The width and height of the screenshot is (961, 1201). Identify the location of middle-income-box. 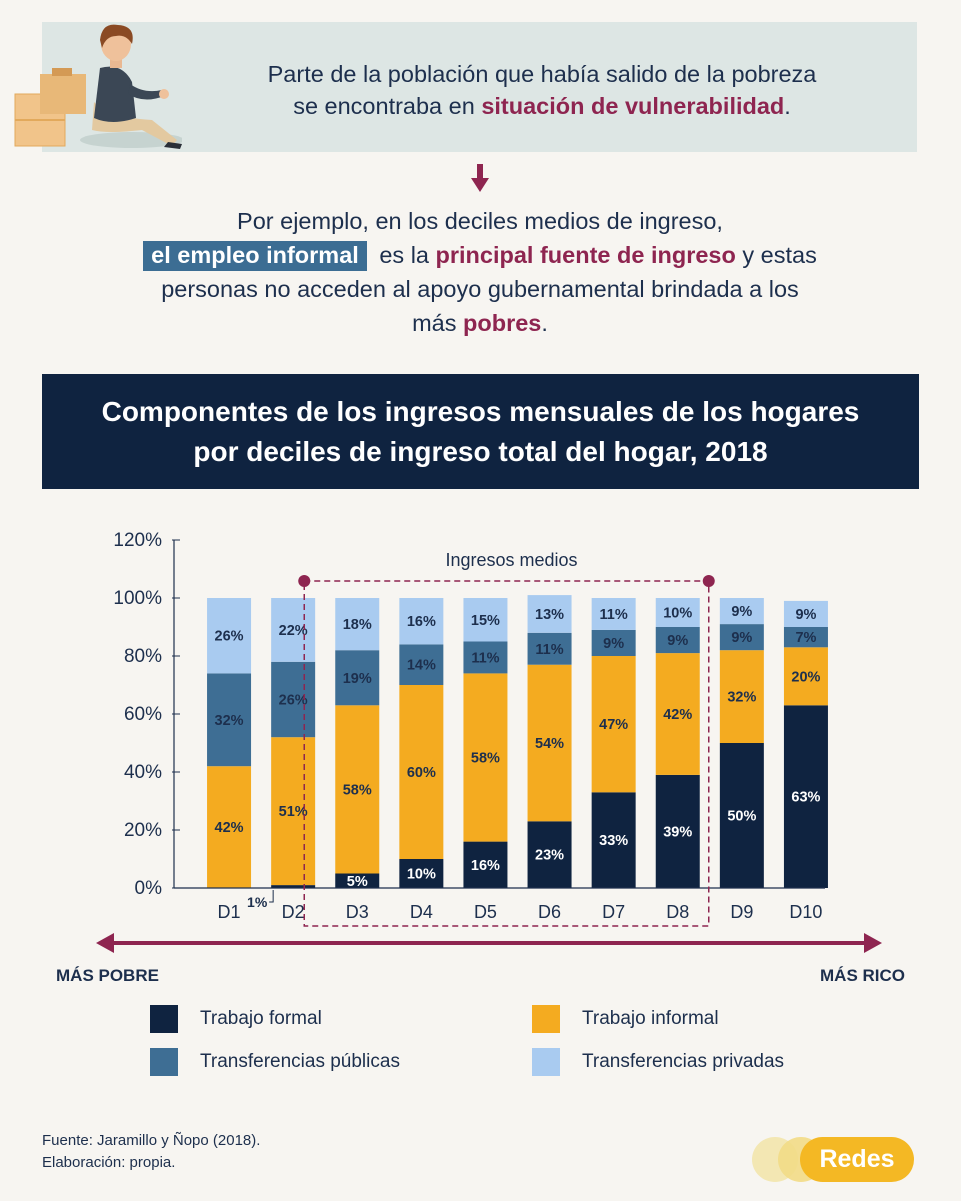
(506, 753).